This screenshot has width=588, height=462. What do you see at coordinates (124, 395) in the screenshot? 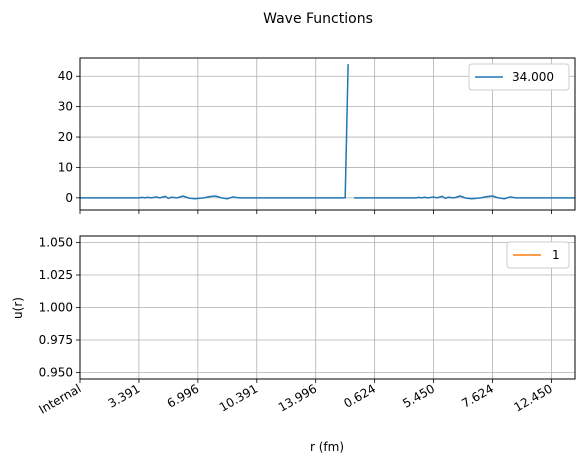
I see `x-tick-label: 3.391` at bounding box center [124, 395].